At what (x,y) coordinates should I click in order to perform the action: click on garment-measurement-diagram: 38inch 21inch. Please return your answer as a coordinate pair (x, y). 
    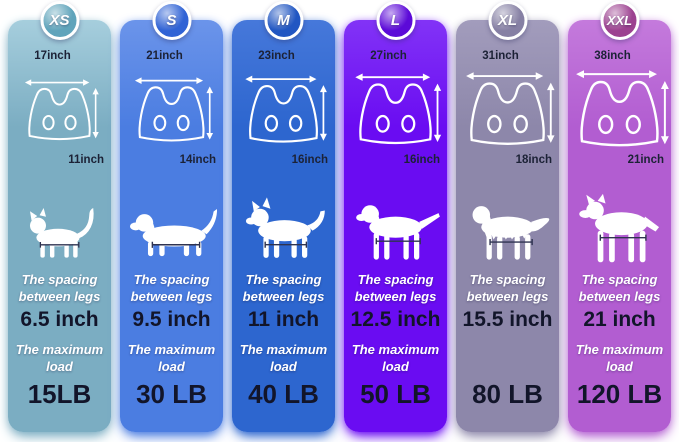
    Looking at the image, I should click on (621, 108).